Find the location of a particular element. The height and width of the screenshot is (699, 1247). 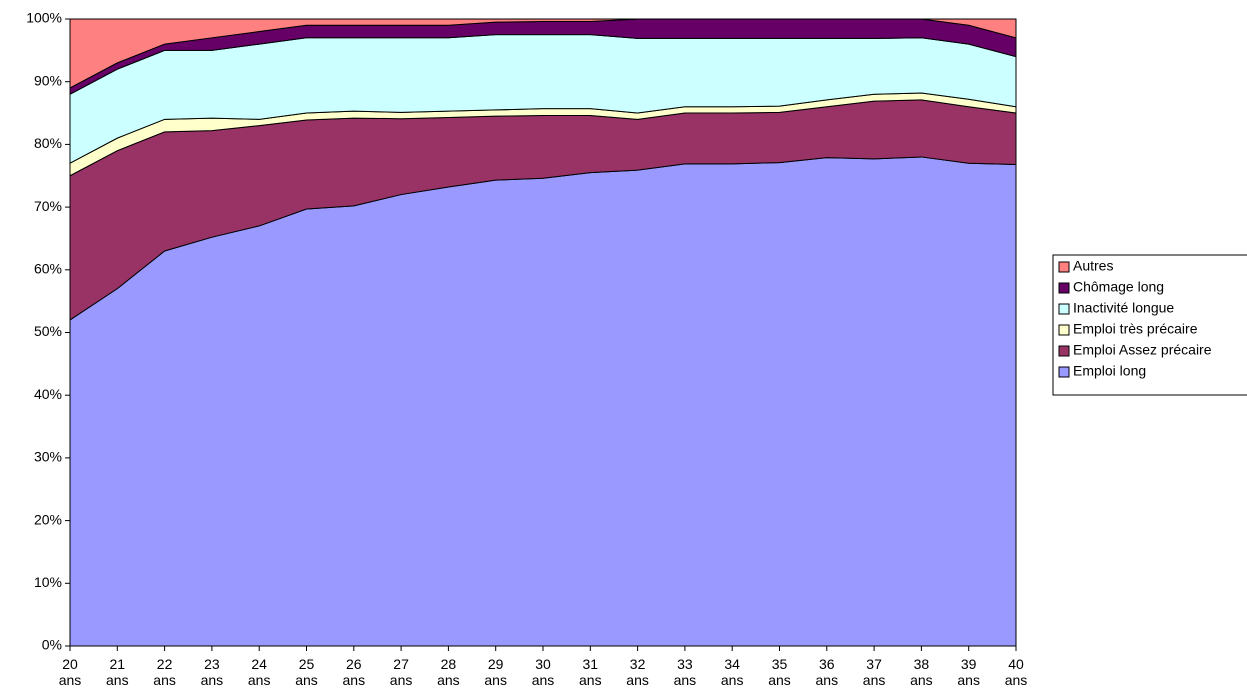

y-tick-label: 70% is located at coordinates (48, 206).